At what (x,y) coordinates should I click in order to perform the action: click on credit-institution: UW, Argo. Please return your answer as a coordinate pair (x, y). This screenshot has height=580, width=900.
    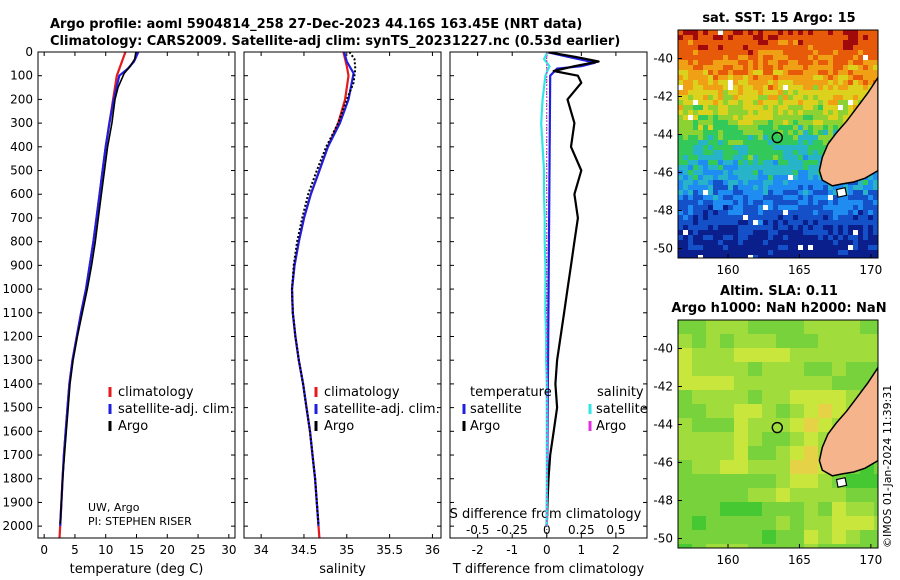
    Looking at the image, I should click on (114, 507).